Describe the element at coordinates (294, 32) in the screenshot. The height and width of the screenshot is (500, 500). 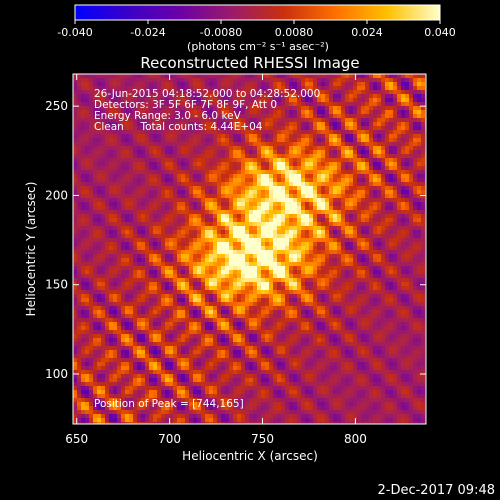
I see `colorbar-tick-label: 0.0080` at that location.